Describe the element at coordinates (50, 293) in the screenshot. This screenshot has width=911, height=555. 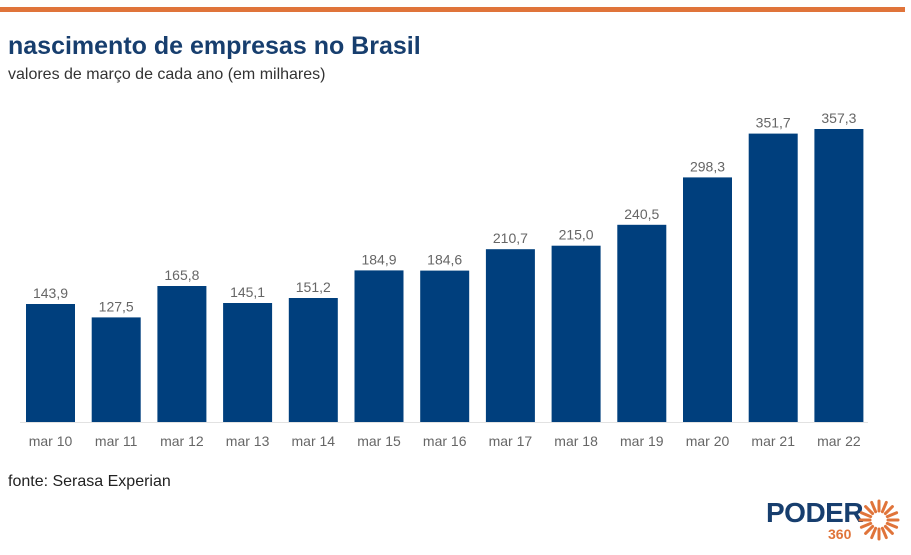
I see `bar-value-label: 143,9` at that location.